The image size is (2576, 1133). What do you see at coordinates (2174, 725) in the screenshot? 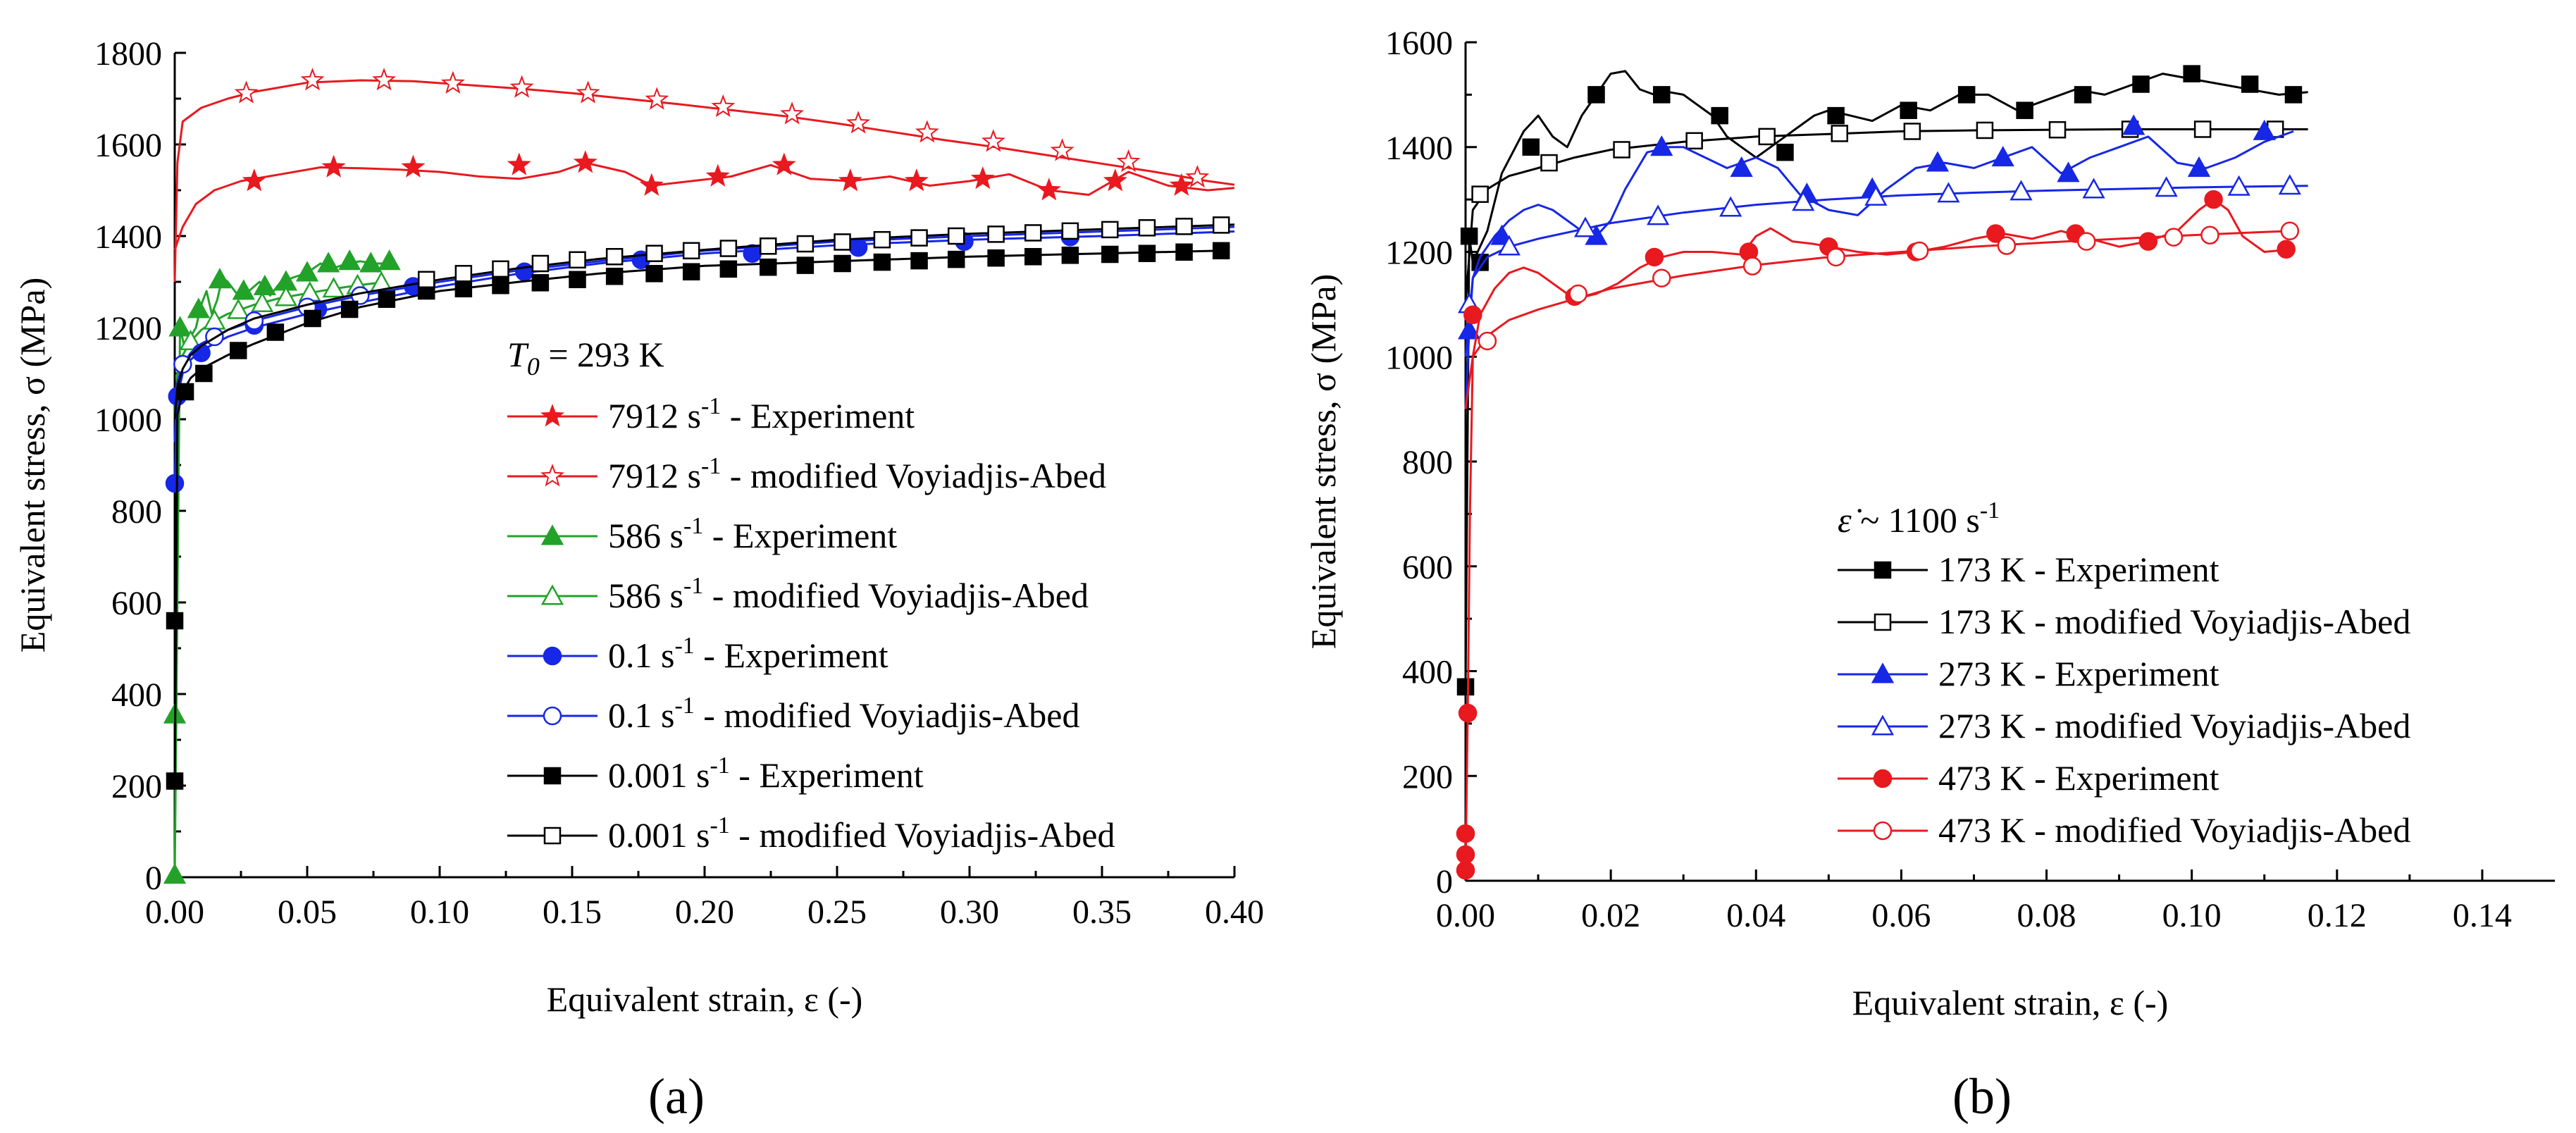
I see `legend-label: 273 K - modified Voyiadjis-Abed` at bounding box center [2174, 725].